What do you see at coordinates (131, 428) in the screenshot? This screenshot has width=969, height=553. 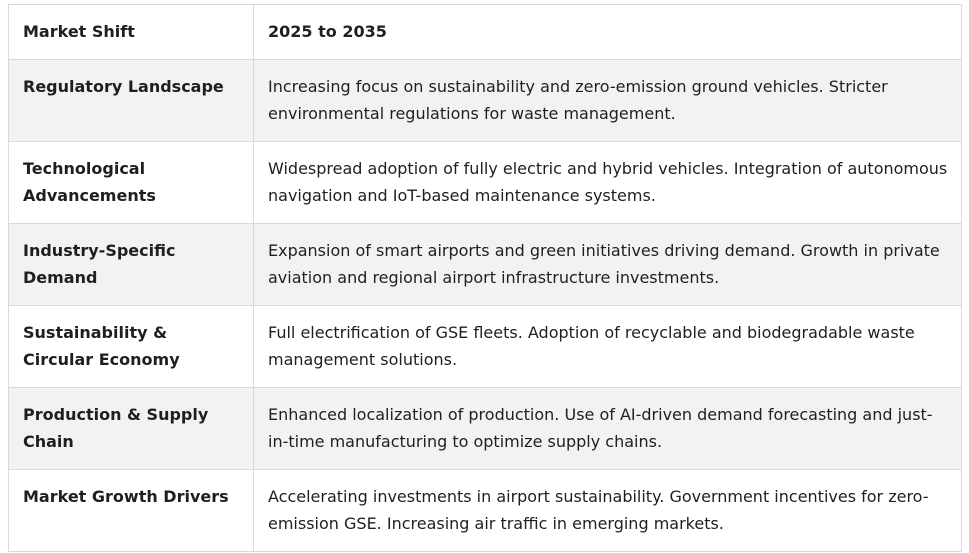 I see `row-label: Production & Supply Chain` at bounding box center [131, 428].